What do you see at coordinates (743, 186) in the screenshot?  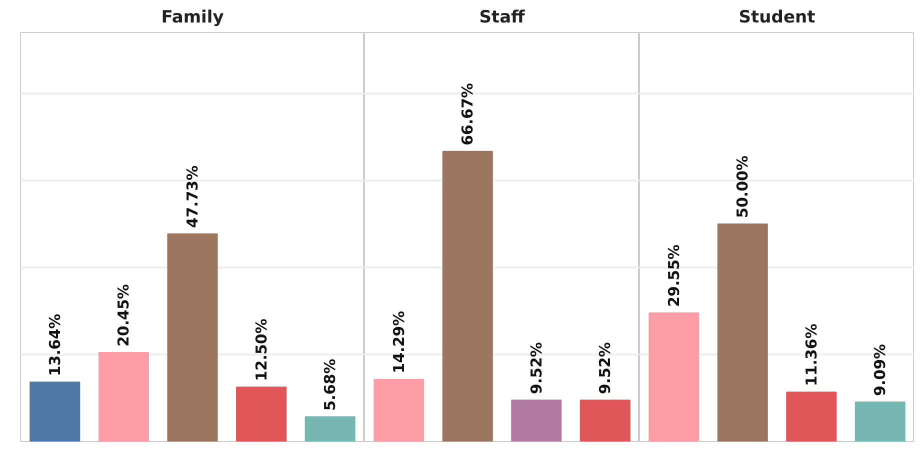 I see `data-label: 50.00%` at bounding box center [743, 186].